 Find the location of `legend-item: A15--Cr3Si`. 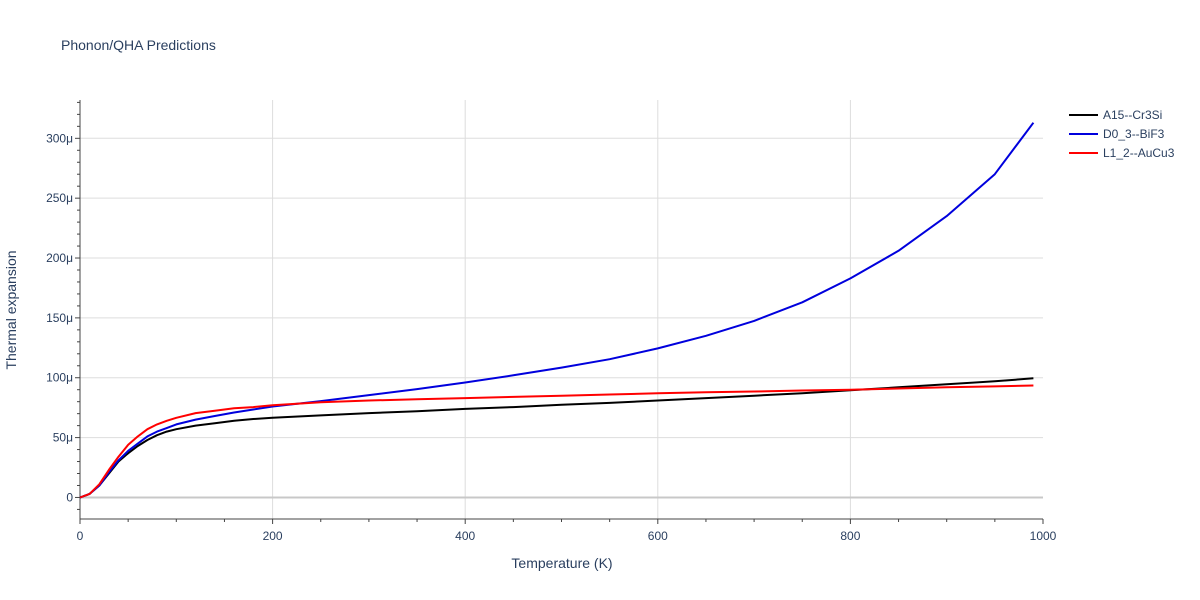

legend-item: A15--Cr3Si is located at coordinates (1115, 115).